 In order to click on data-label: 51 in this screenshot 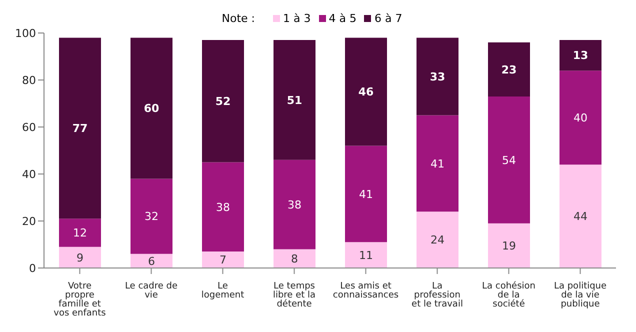, I will do `click(294, 100)`.